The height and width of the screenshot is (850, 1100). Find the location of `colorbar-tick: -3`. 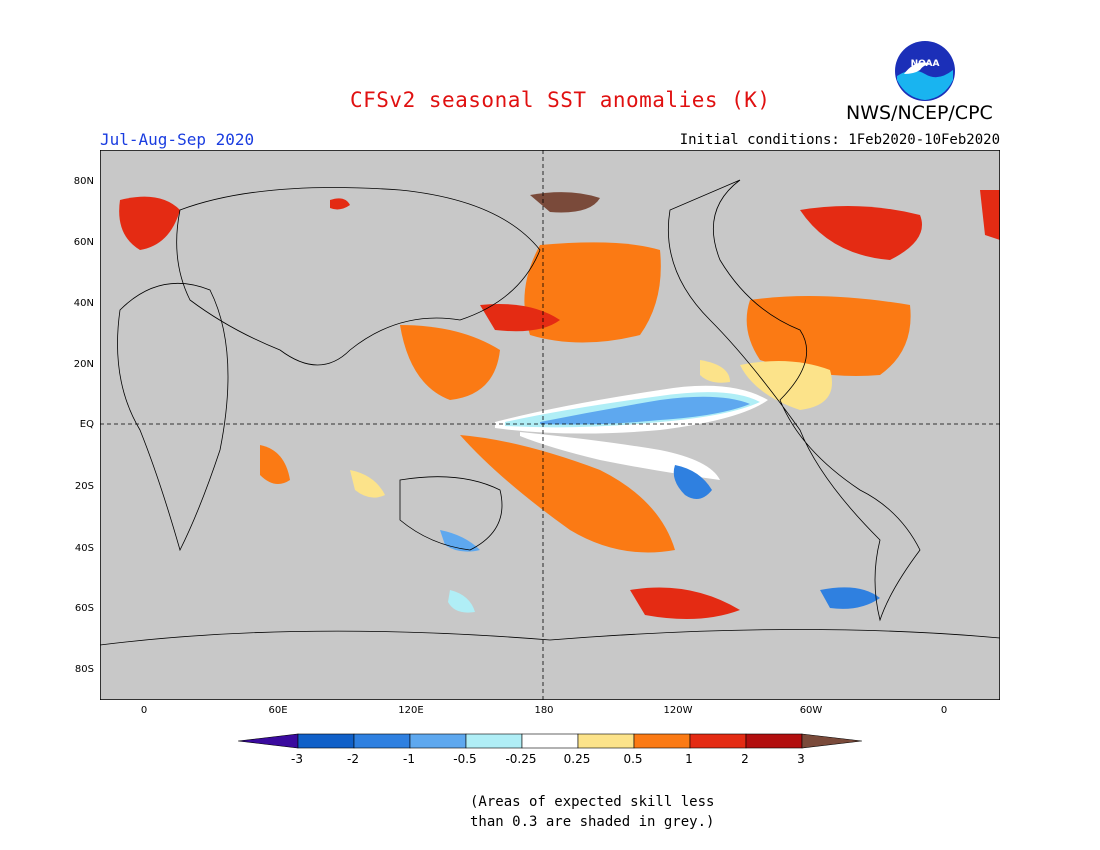

colorbar-tick: -3 is located at coordinates (297, 759).